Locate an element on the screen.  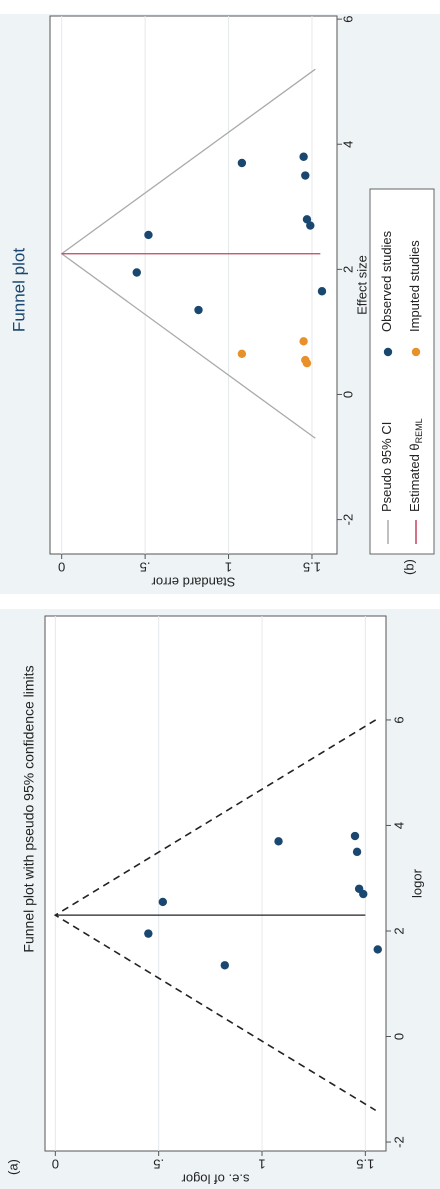
legend-text: Estimated θ is located at coordinates (414, 477).